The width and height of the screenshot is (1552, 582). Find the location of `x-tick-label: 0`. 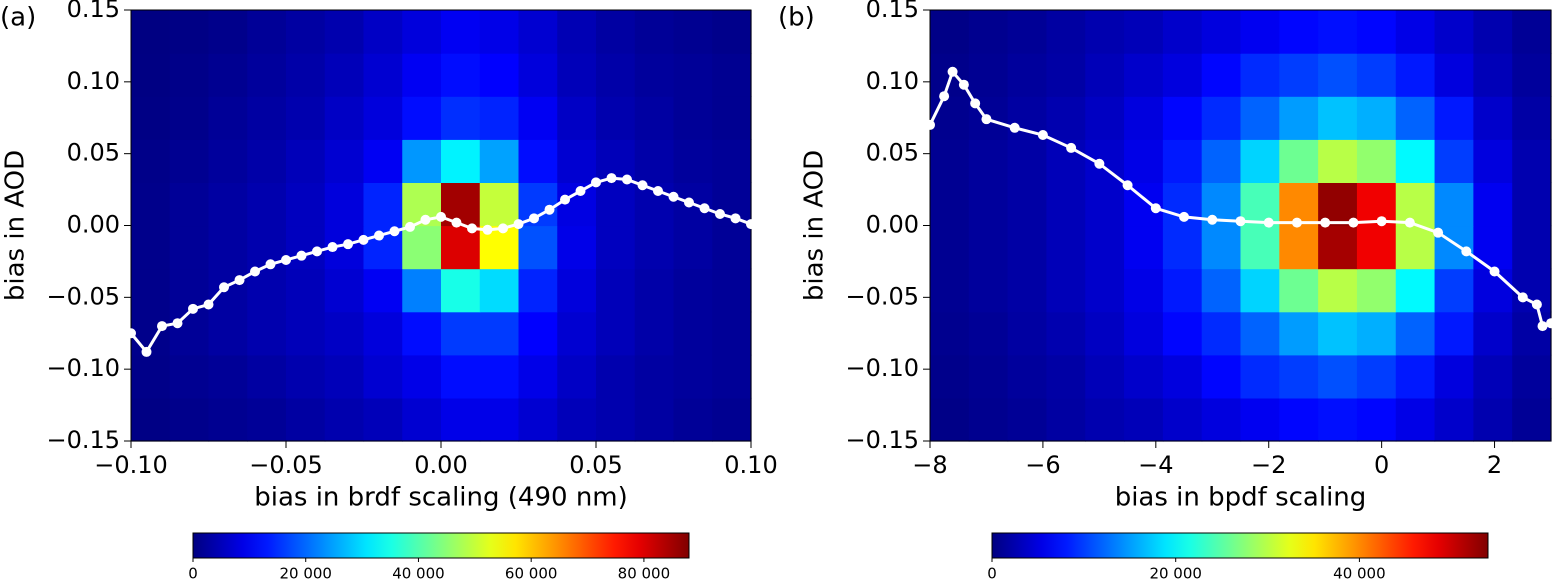

x-tick-label: 0 is located at coordinates (1381, 465).